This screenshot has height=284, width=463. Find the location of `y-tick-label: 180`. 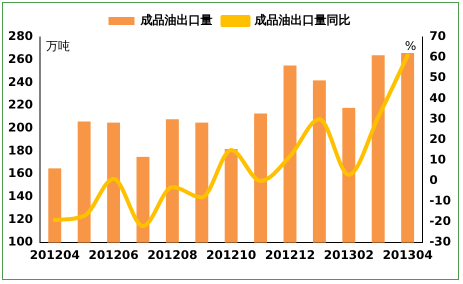

y-tick-label: 180 is located at coordinates (21, 150).